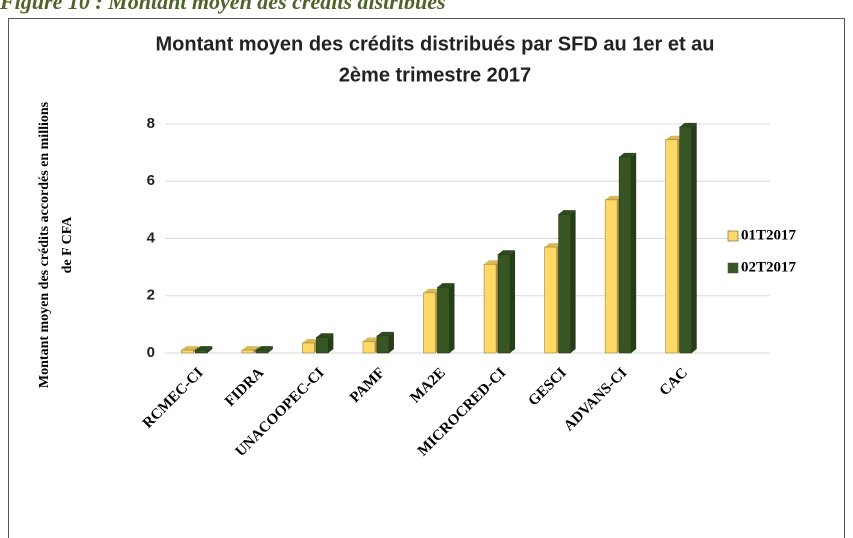 The height and width of the screenshot is (538, 853). What do you see at coordinates (151, 237) in the screenshot?
I see `y-tick-label: 4` at bounding box center [151, 237].